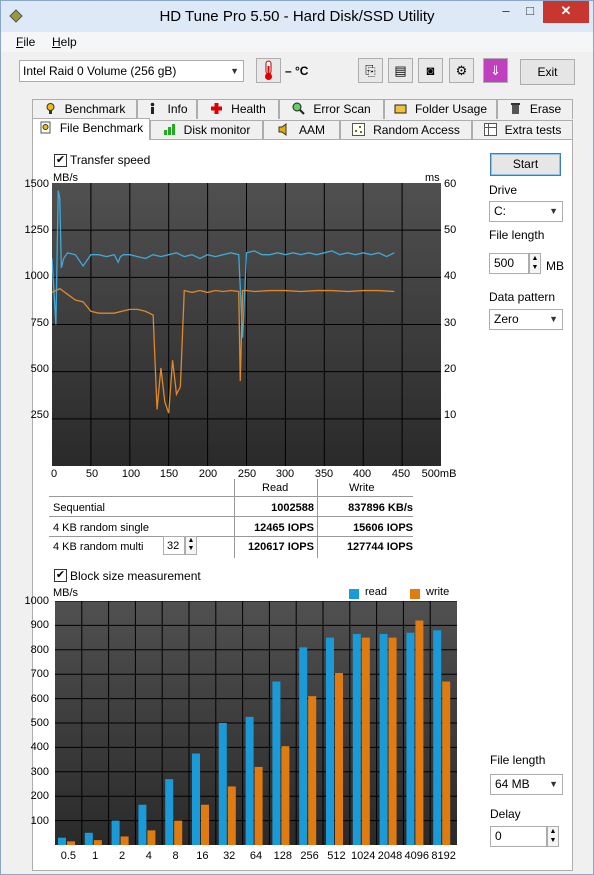 The height and width of the screenshot is (875, 594). I want to click on block-file-length-value: 64 MB, so click(512, 784).